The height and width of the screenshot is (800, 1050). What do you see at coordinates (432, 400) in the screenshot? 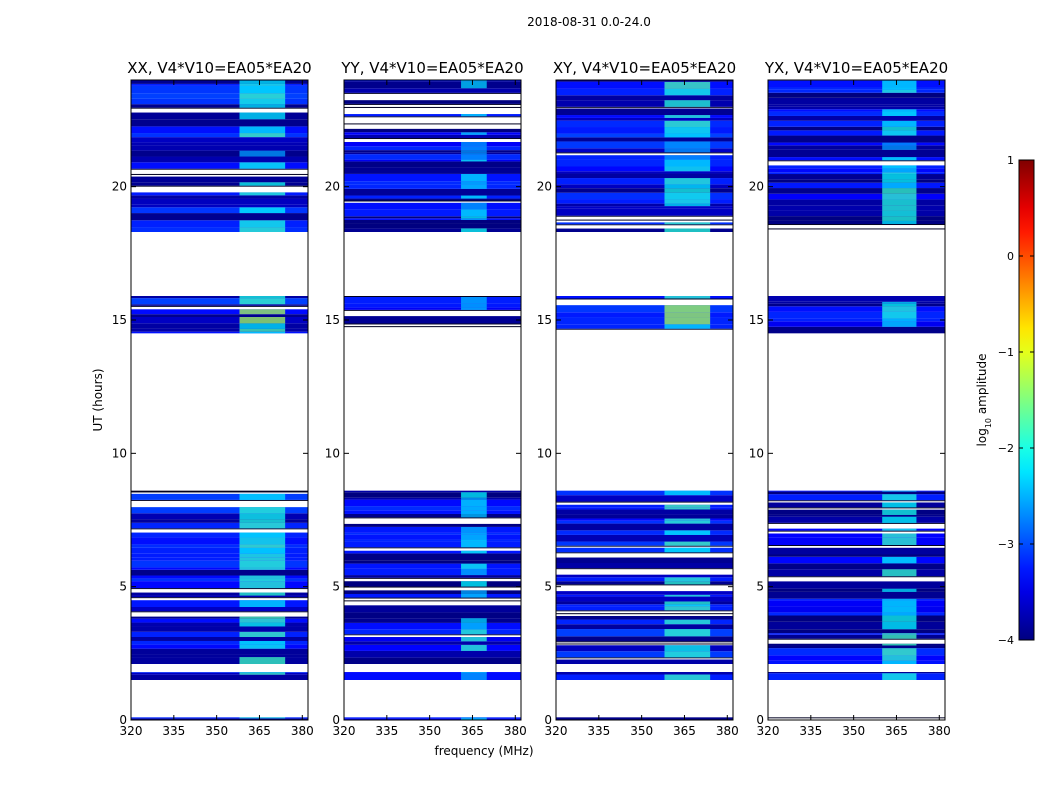
I see `panel-frame` at bounding box center [432, 400].